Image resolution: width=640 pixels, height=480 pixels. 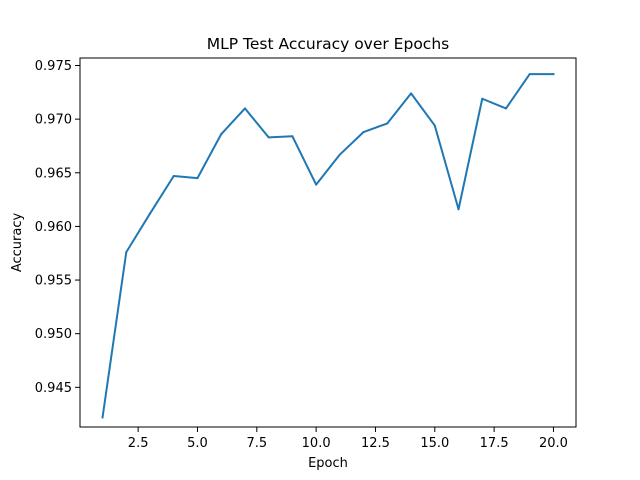 I want to click on y-tick-label: 0.970, so click(x=53, y=120).